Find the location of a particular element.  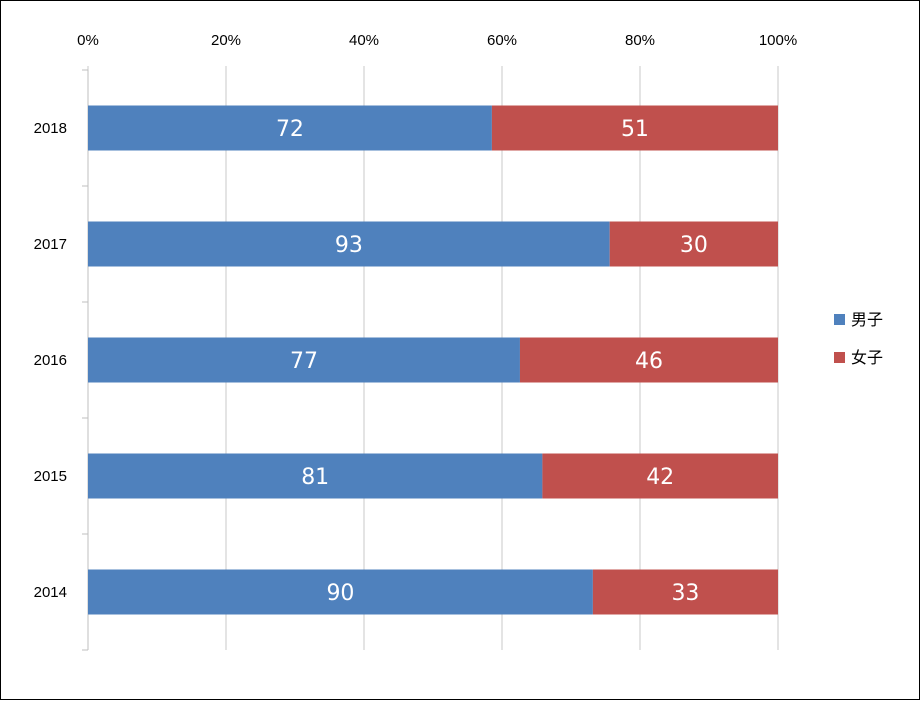

category-labels: 2018 2017 2016 2015 2014 is located at coordinates (50, 360).